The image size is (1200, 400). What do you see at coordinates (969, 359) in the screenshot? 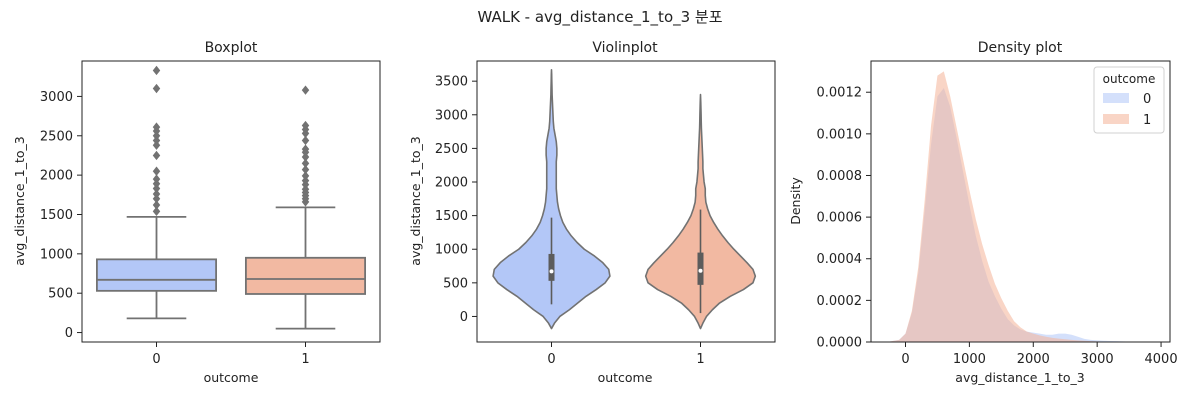
I see `density-xtick-label: 1000` at bounding box center [969, 359].